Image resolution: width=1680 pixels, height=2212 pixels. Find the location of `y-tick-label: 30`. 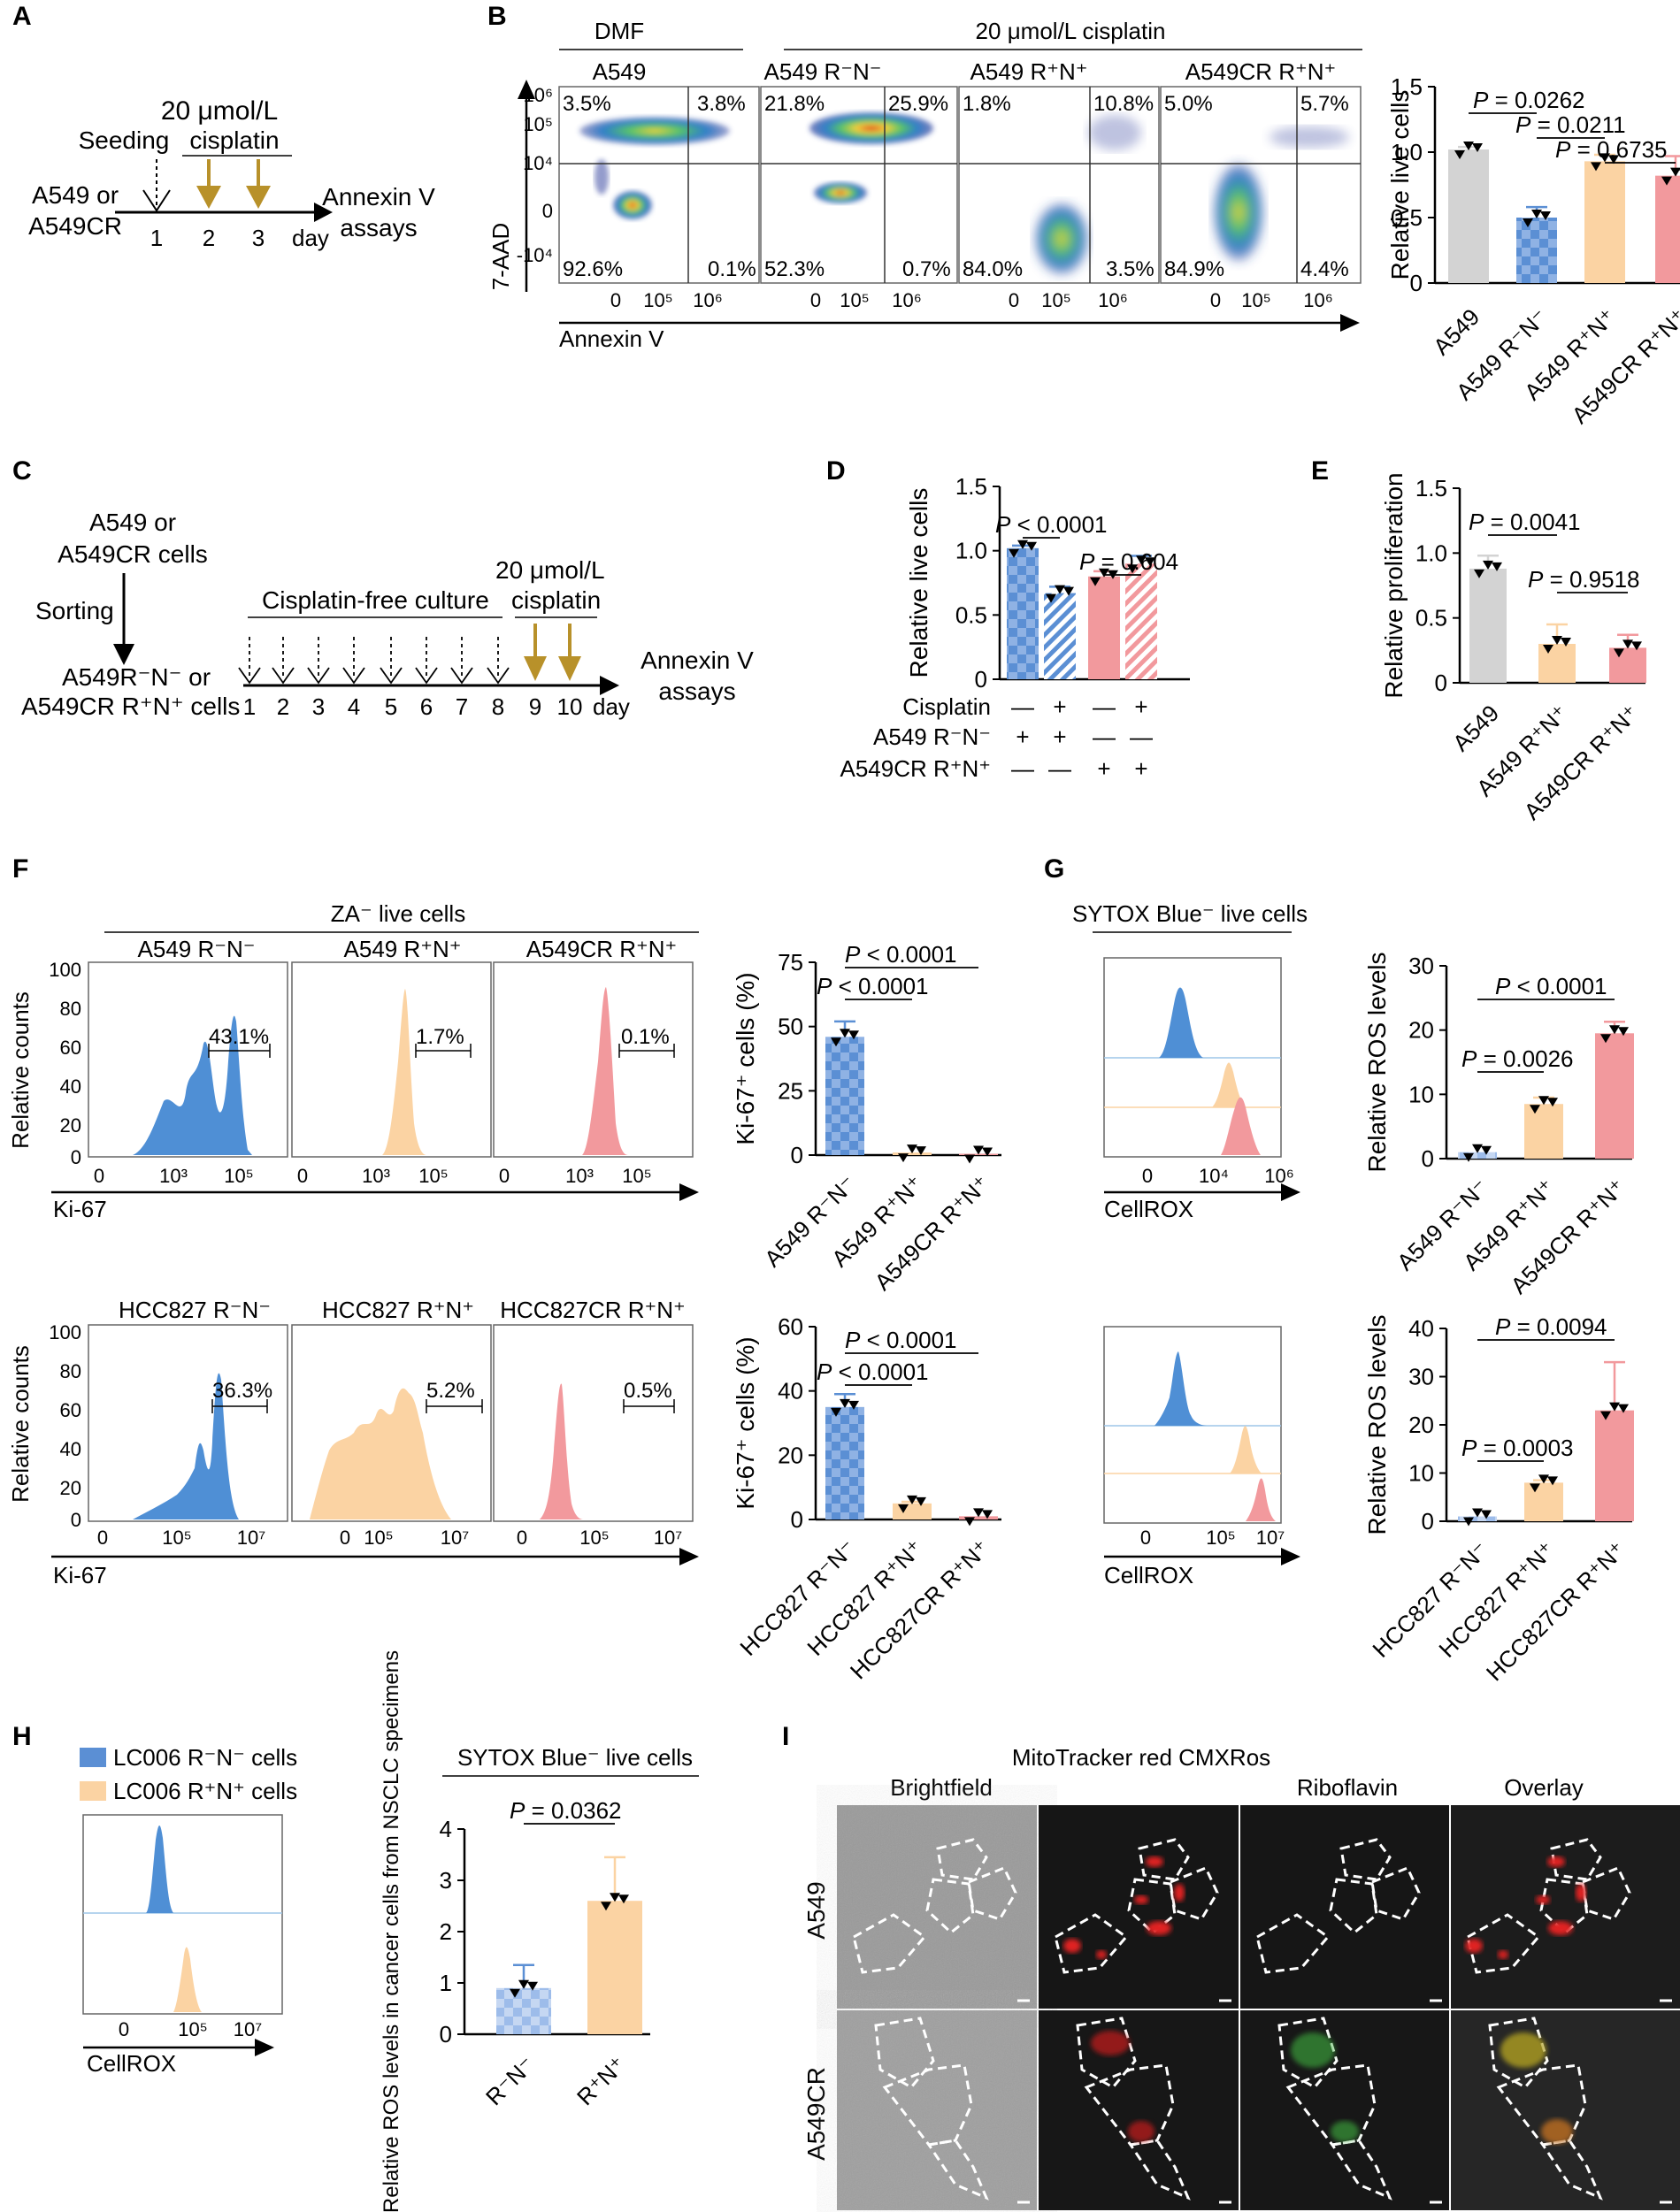

y-tick-label: 30 is located at coordinates (1421, 966).